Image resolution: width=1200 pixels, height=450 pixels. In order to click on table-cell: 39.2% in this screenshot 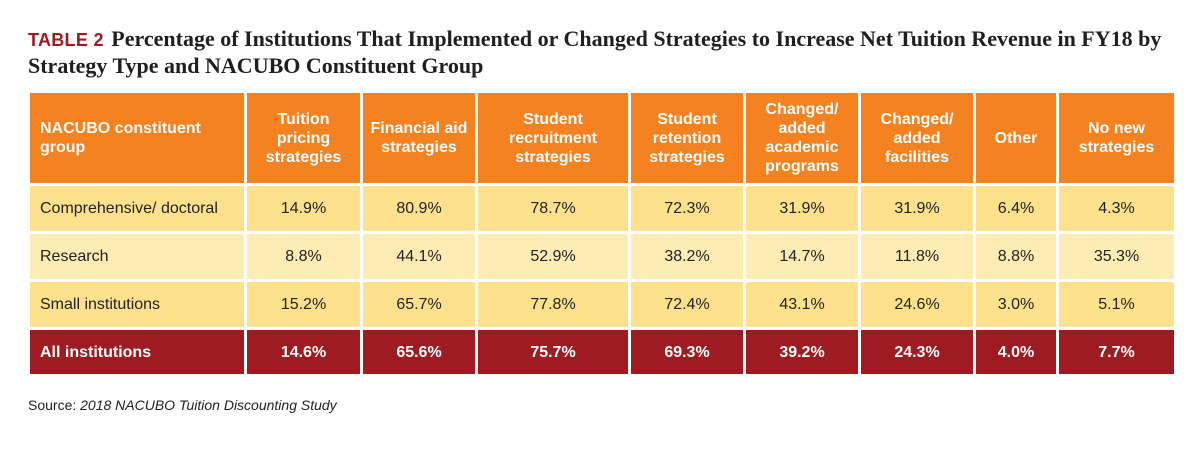, I will do `click(802, 352)`.